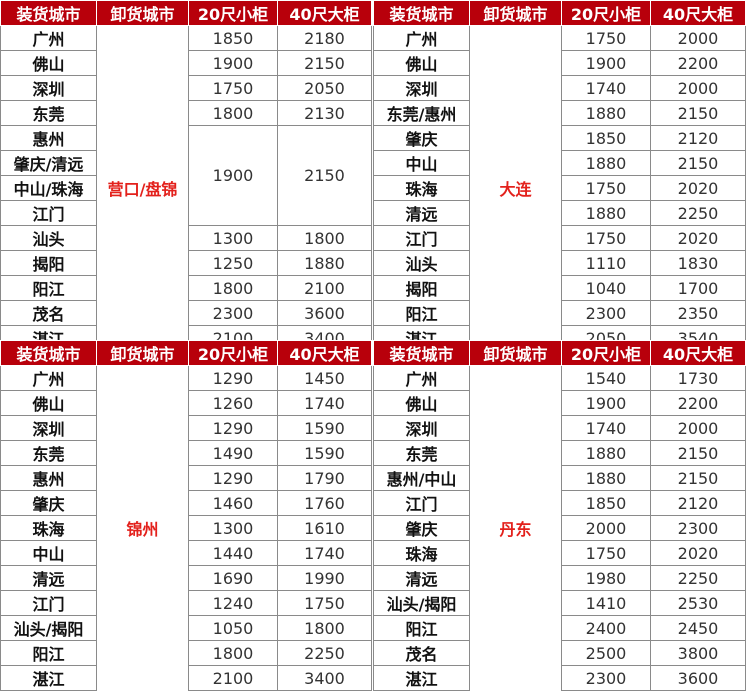 Image resolution: width=746 pixels, height=691 pixels. Describe the element at coordinates (186, 628) in the screenshot. I see `table-row: 汕头/揭阳 1050 1800` at that location.